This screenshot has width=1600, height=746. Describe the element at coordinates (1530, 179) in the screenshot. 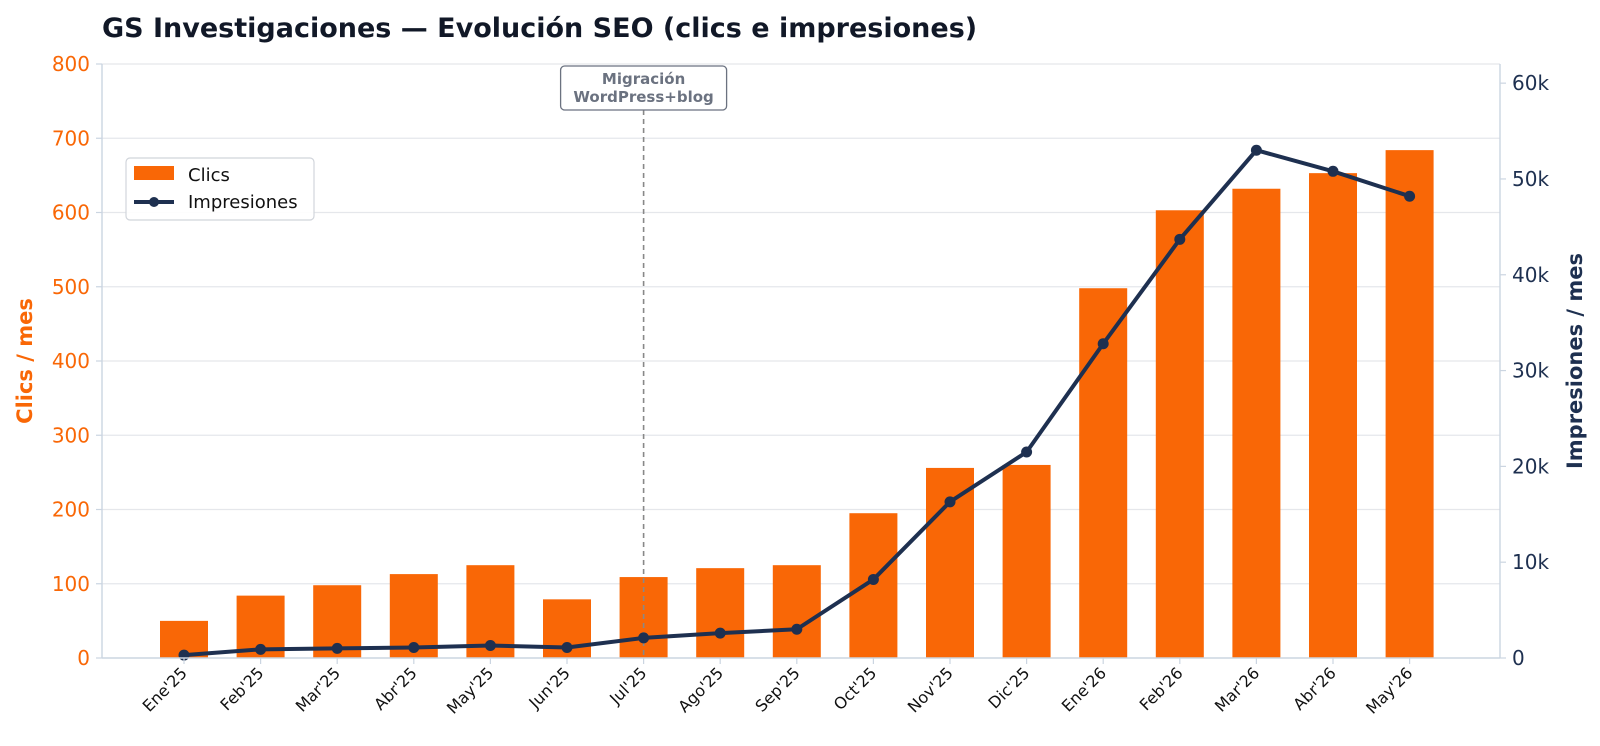

I see `right-tick-label: 50k` at that location.